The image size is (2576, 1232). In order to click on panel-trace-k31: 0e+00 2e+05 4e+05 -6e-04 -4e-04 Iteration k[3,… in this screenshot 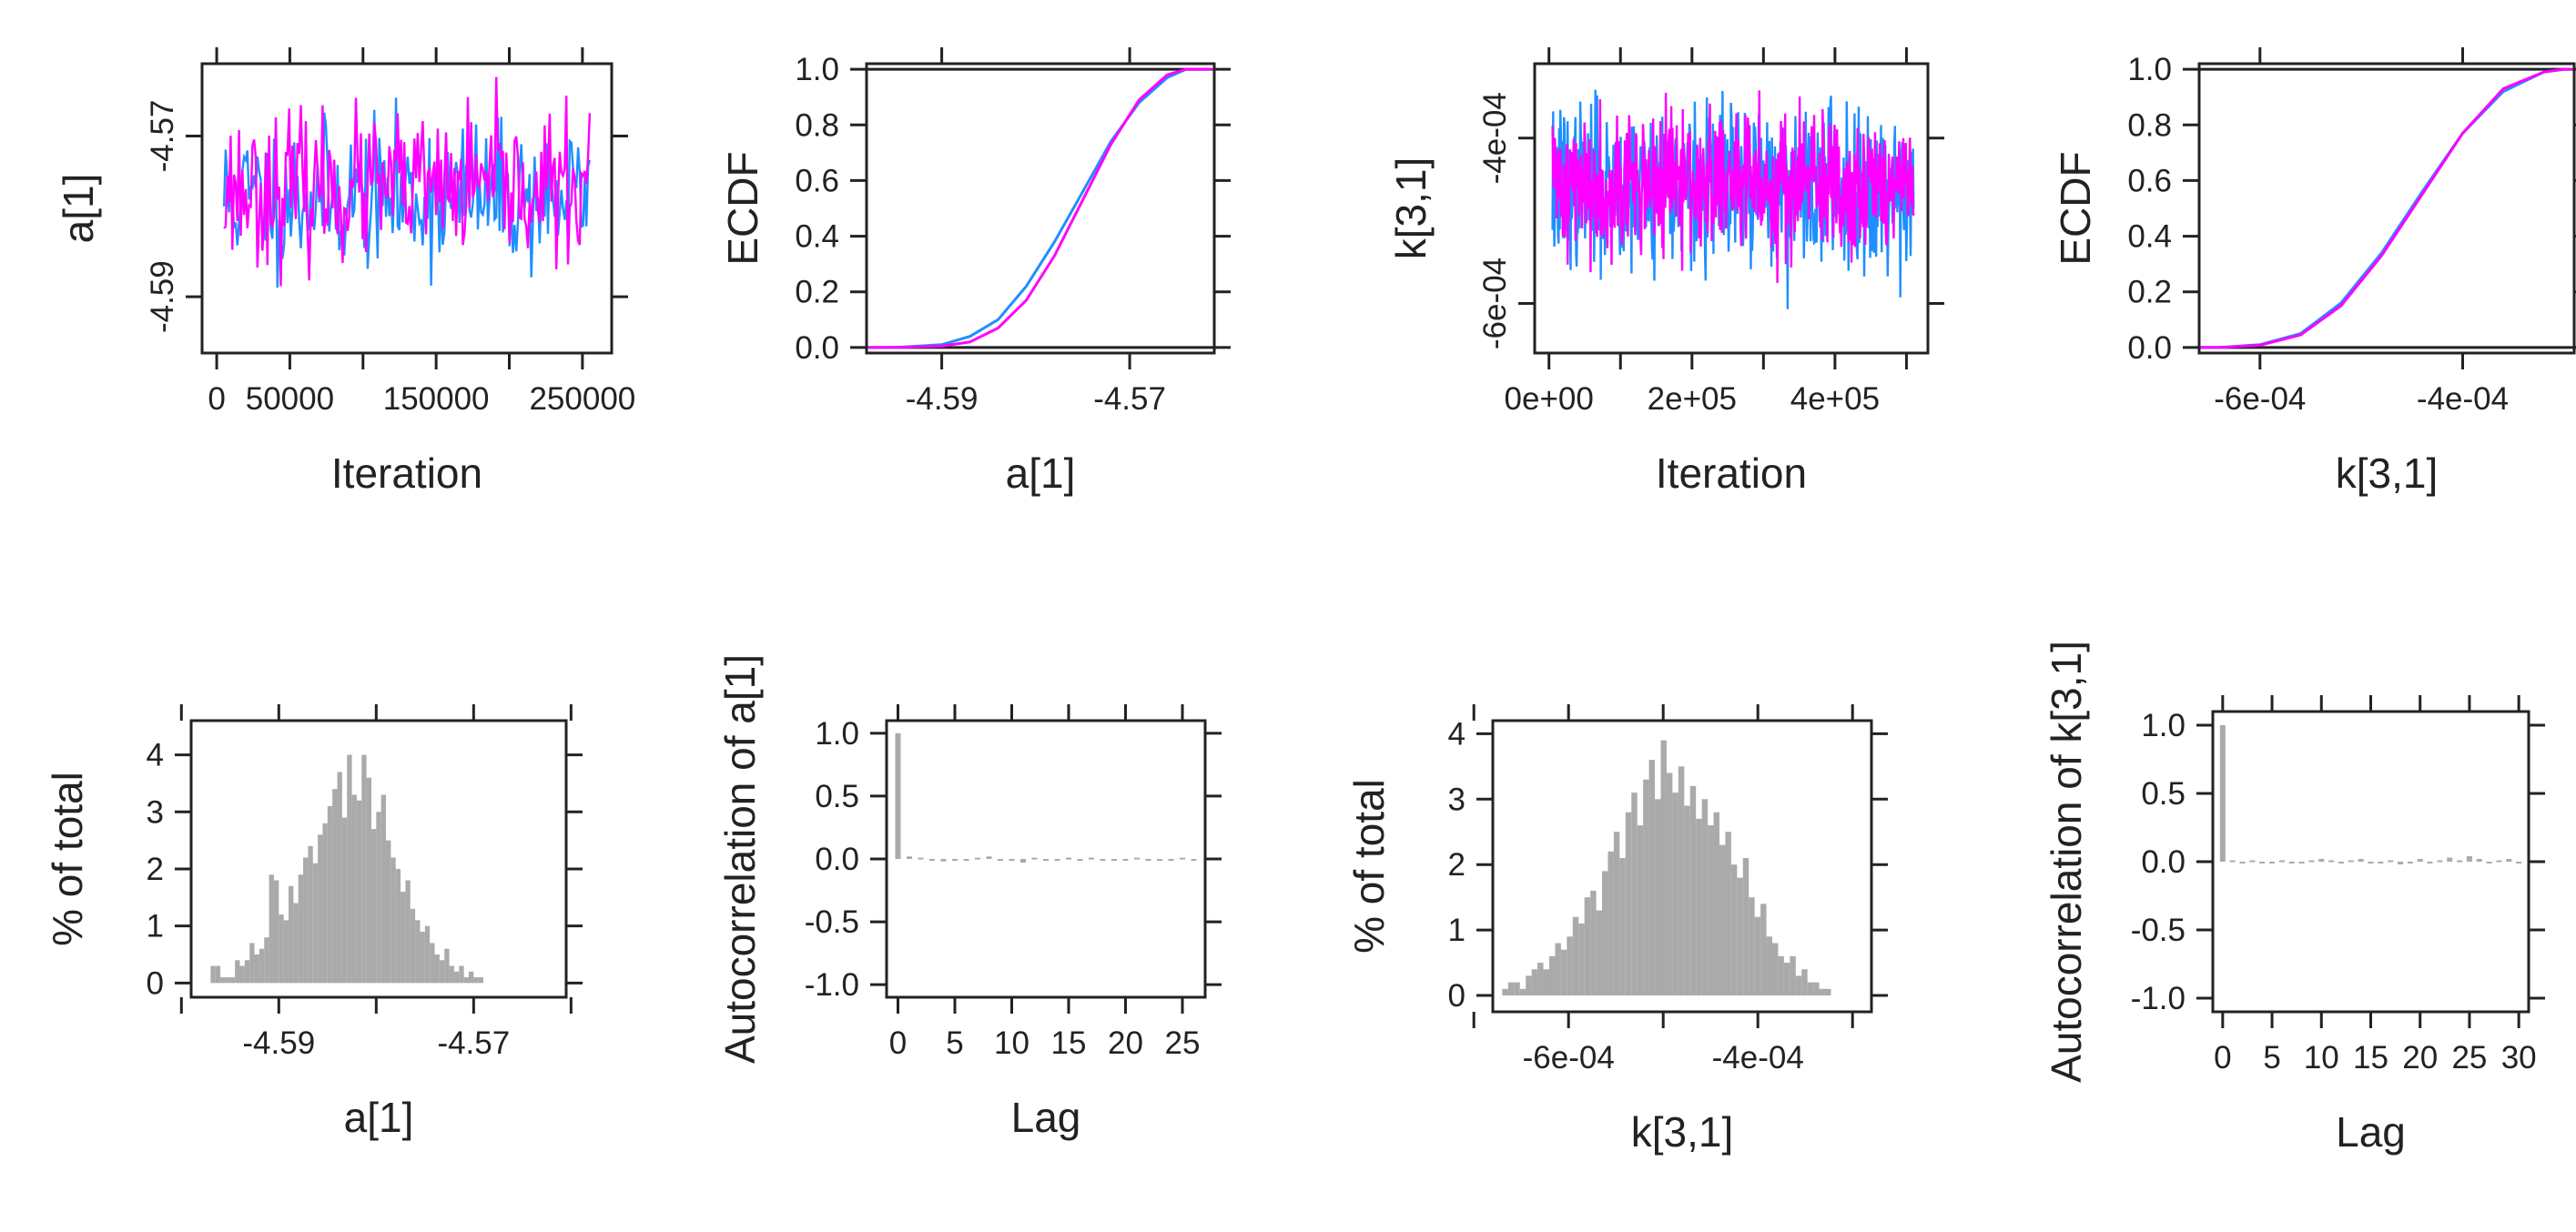, I will do `click(1665, 272)`.